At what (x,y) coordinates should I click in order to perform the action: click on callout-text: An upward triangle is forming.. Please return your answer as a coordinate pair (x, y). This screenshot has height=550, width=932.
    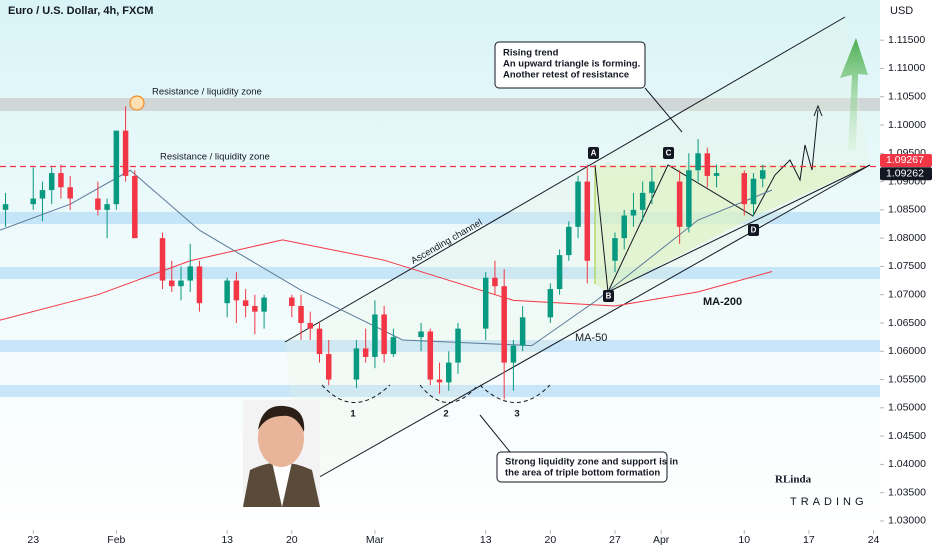
    Looking at the image, I should click on (571, 64).